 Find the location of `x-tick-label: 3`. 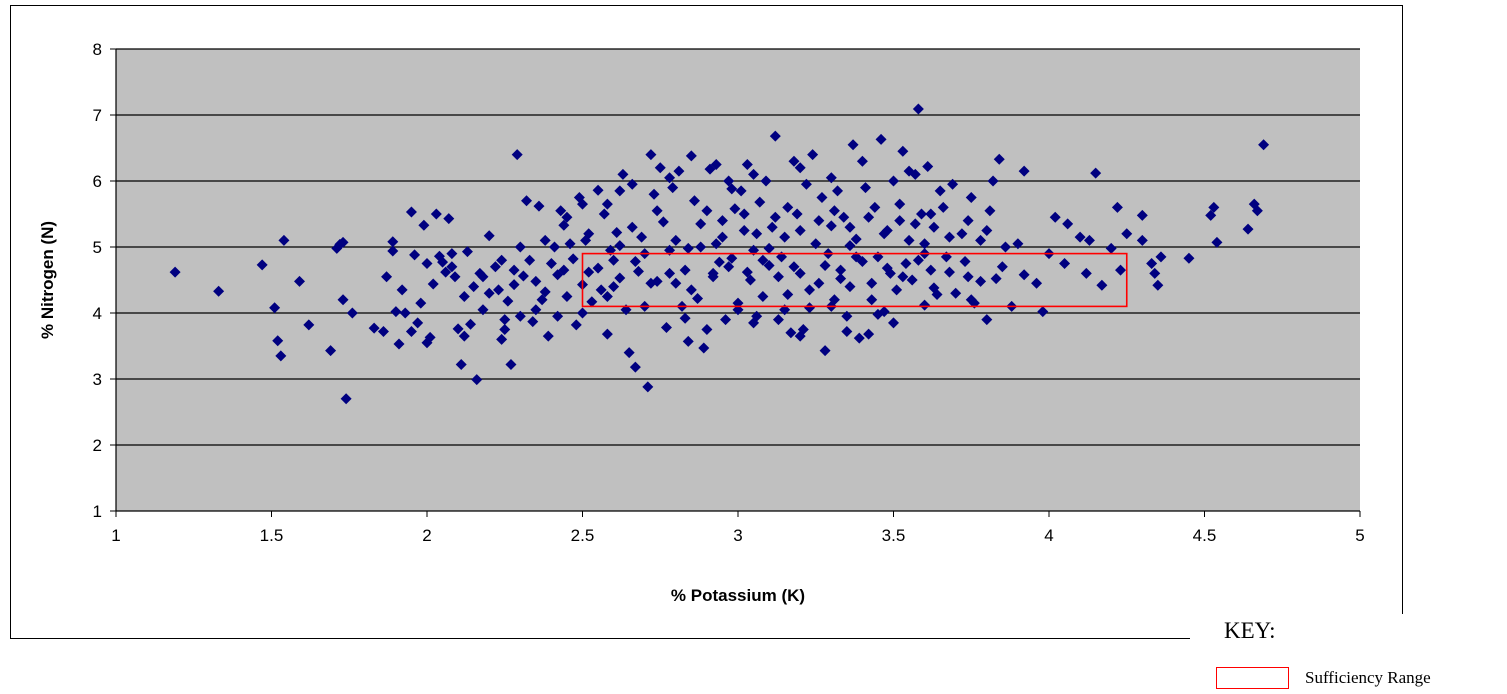

x-tick-label: 3 is located at coordinates (737, 535).